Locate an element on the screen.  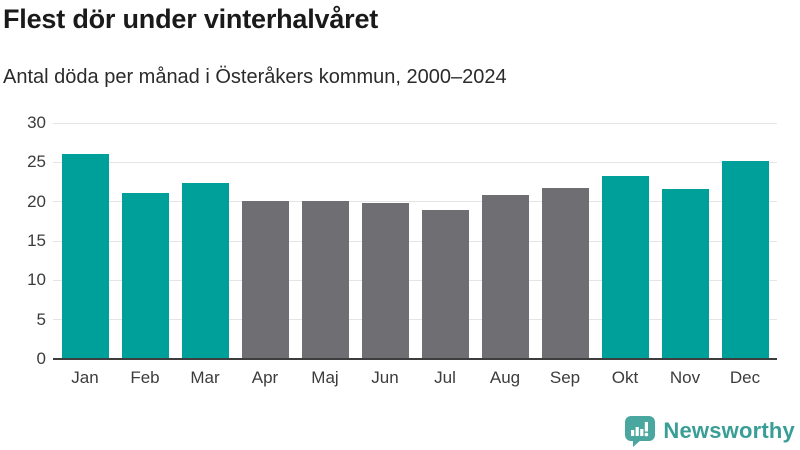
bar-slot-sep is located at coordinates (565, 241).